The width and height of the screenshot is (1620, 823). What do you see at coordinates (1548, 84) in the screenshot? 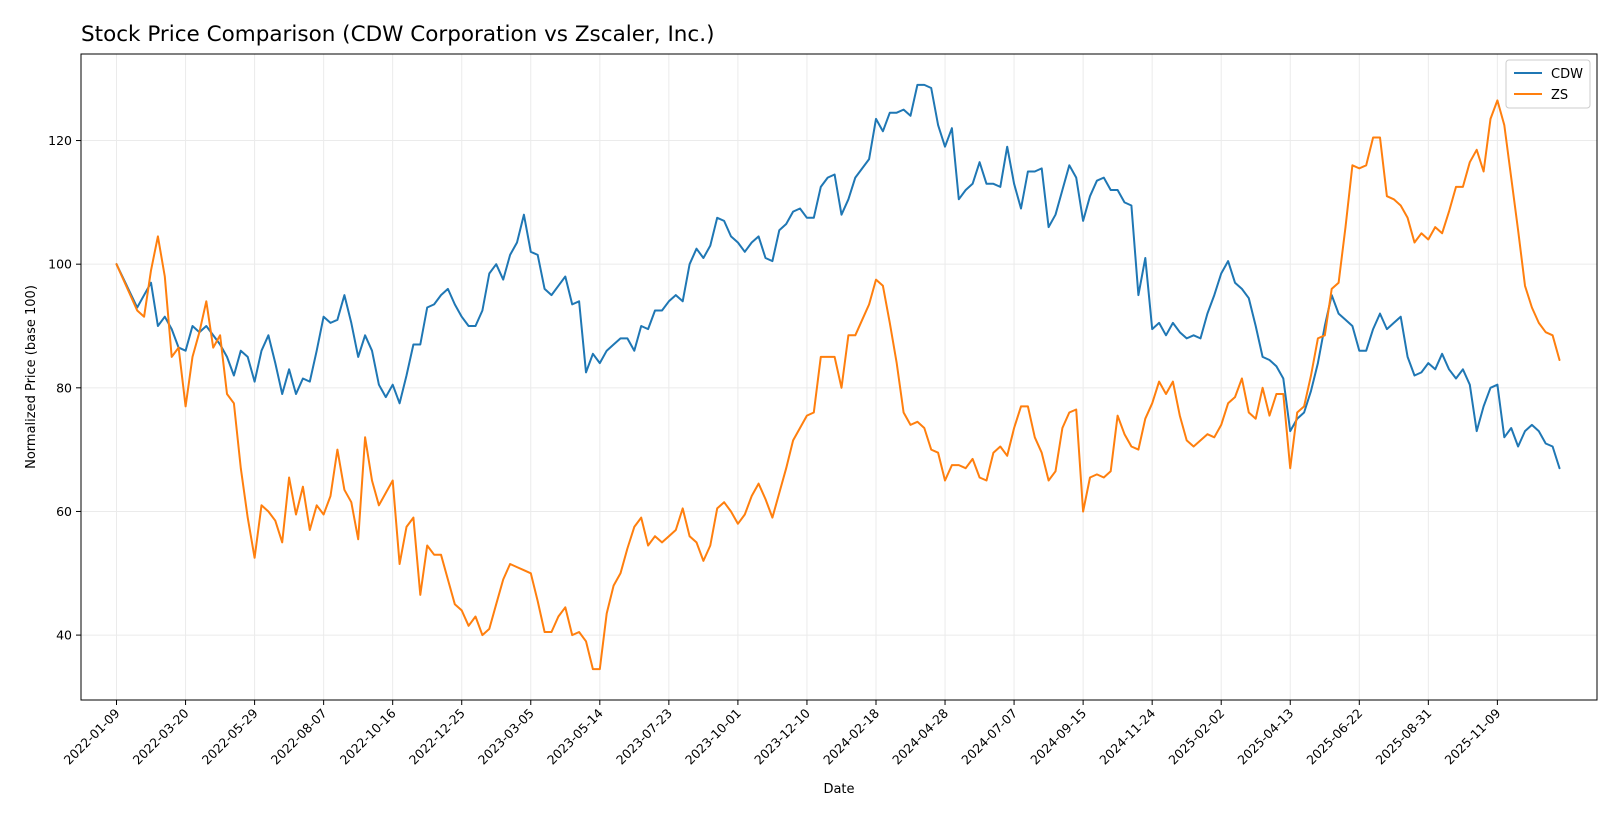
I see `legend: CDW ZS` at bounding box center [1548, 84].